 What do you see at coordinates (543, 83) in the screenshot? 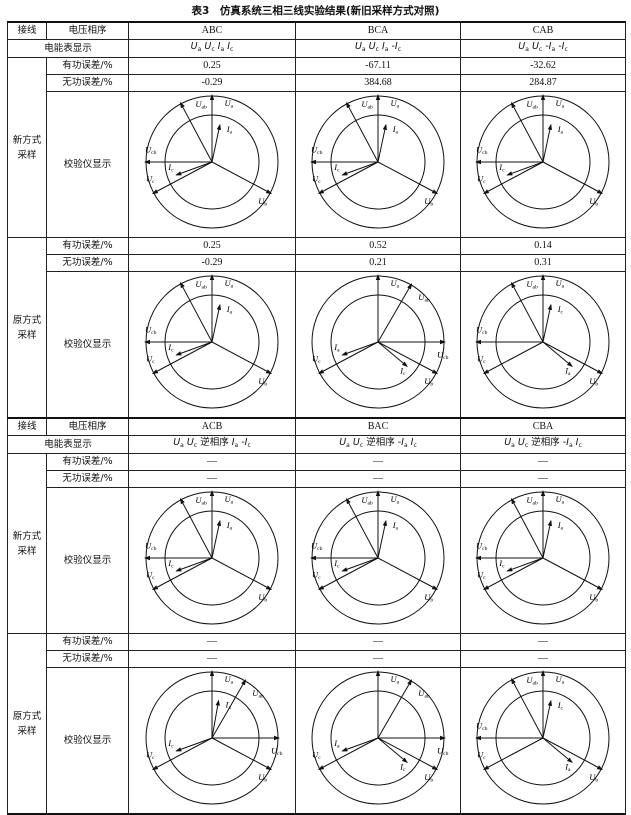
I see `reactive-error-value: 284.87` at bounding box center [543, 83].